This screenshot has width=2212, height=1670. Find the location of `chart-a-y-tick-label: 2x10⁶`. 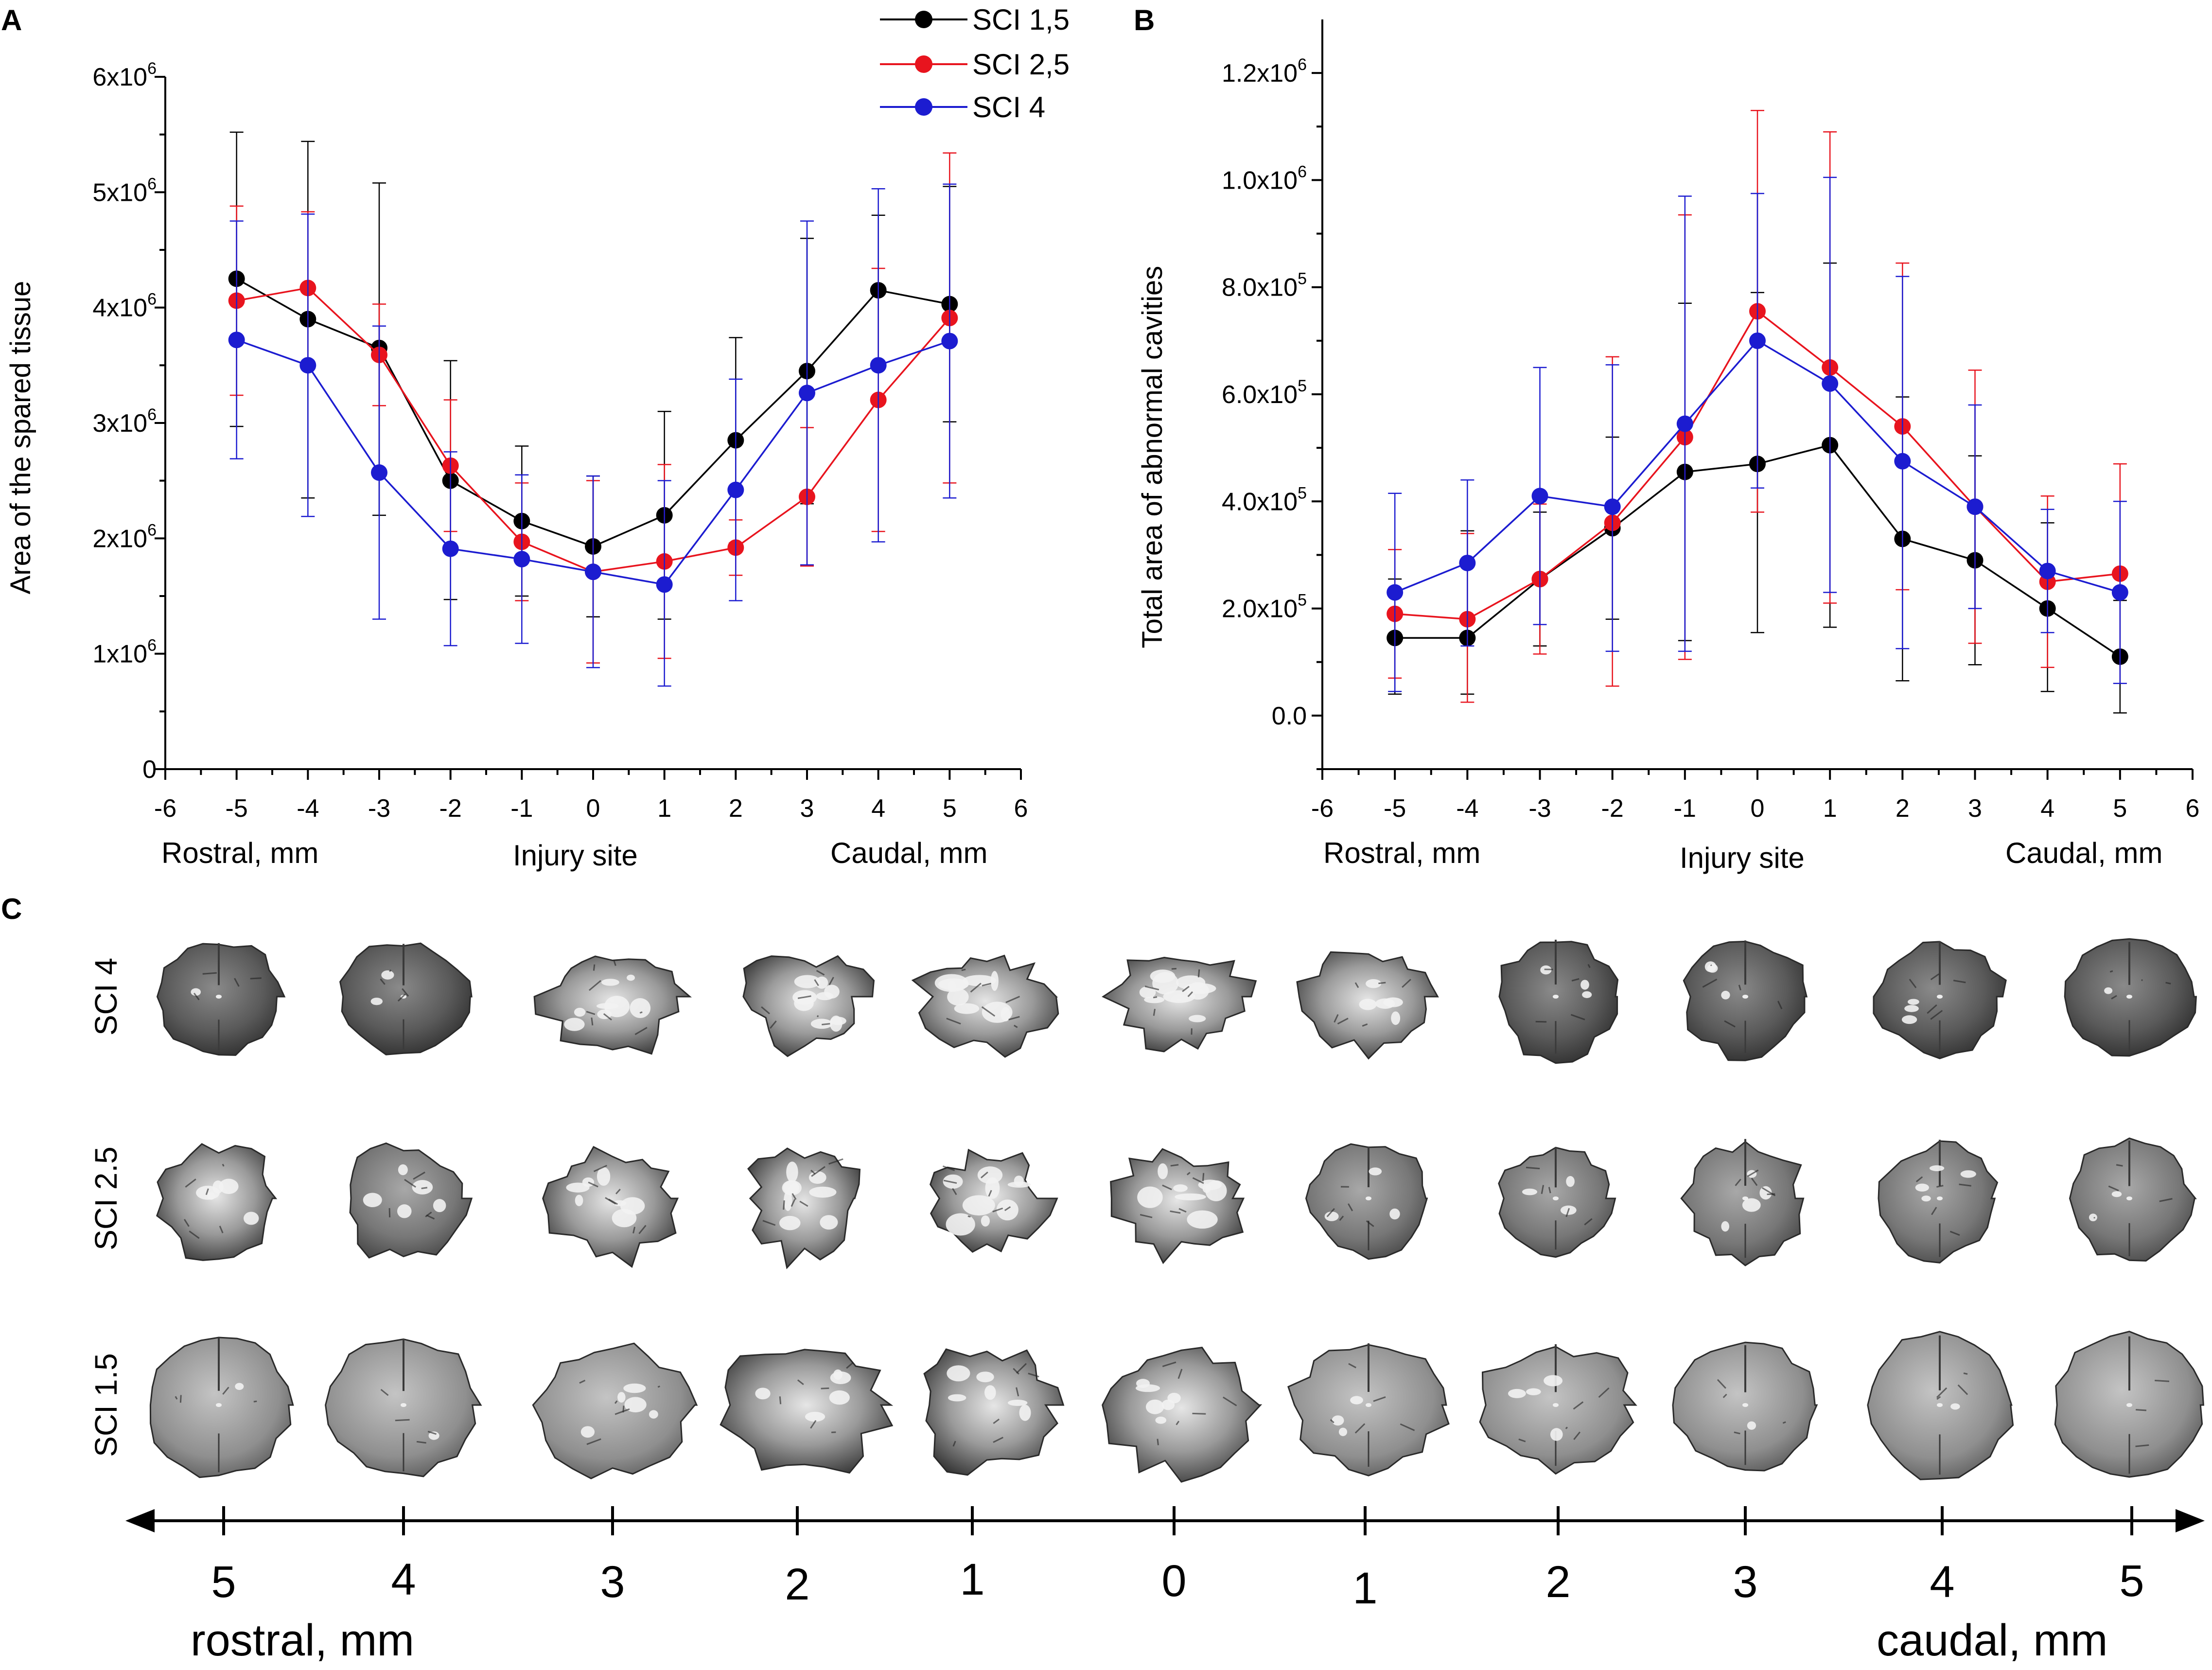

chart-a-y-tick-label: 2x10⁶ is located at coordinates (124, 537).